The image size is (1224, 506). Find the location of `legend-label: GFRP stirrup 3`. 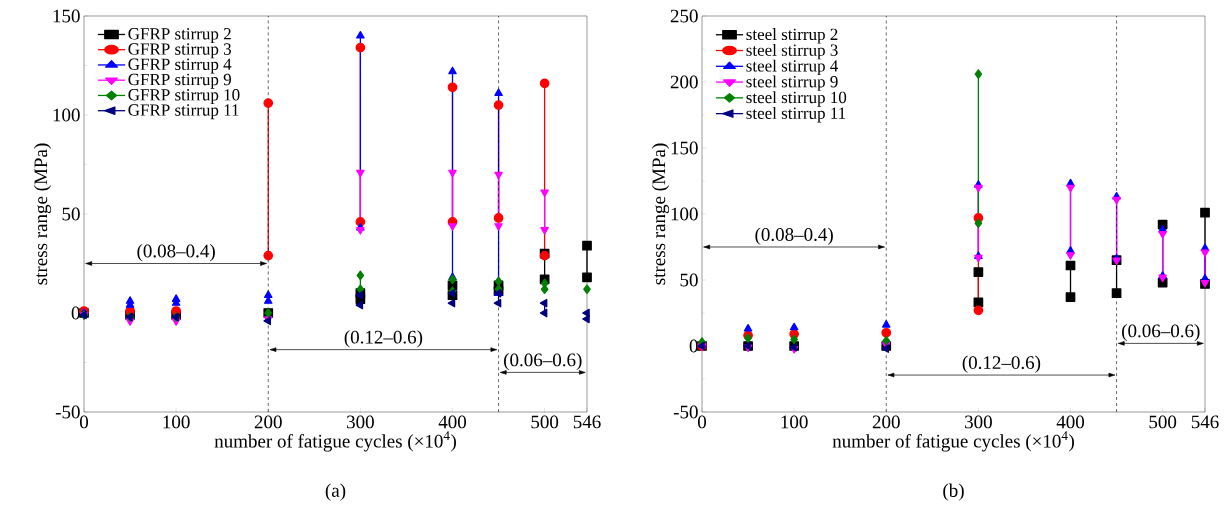

legend-label: GFRP stirrup 3 is located at coordinates (179, 51).